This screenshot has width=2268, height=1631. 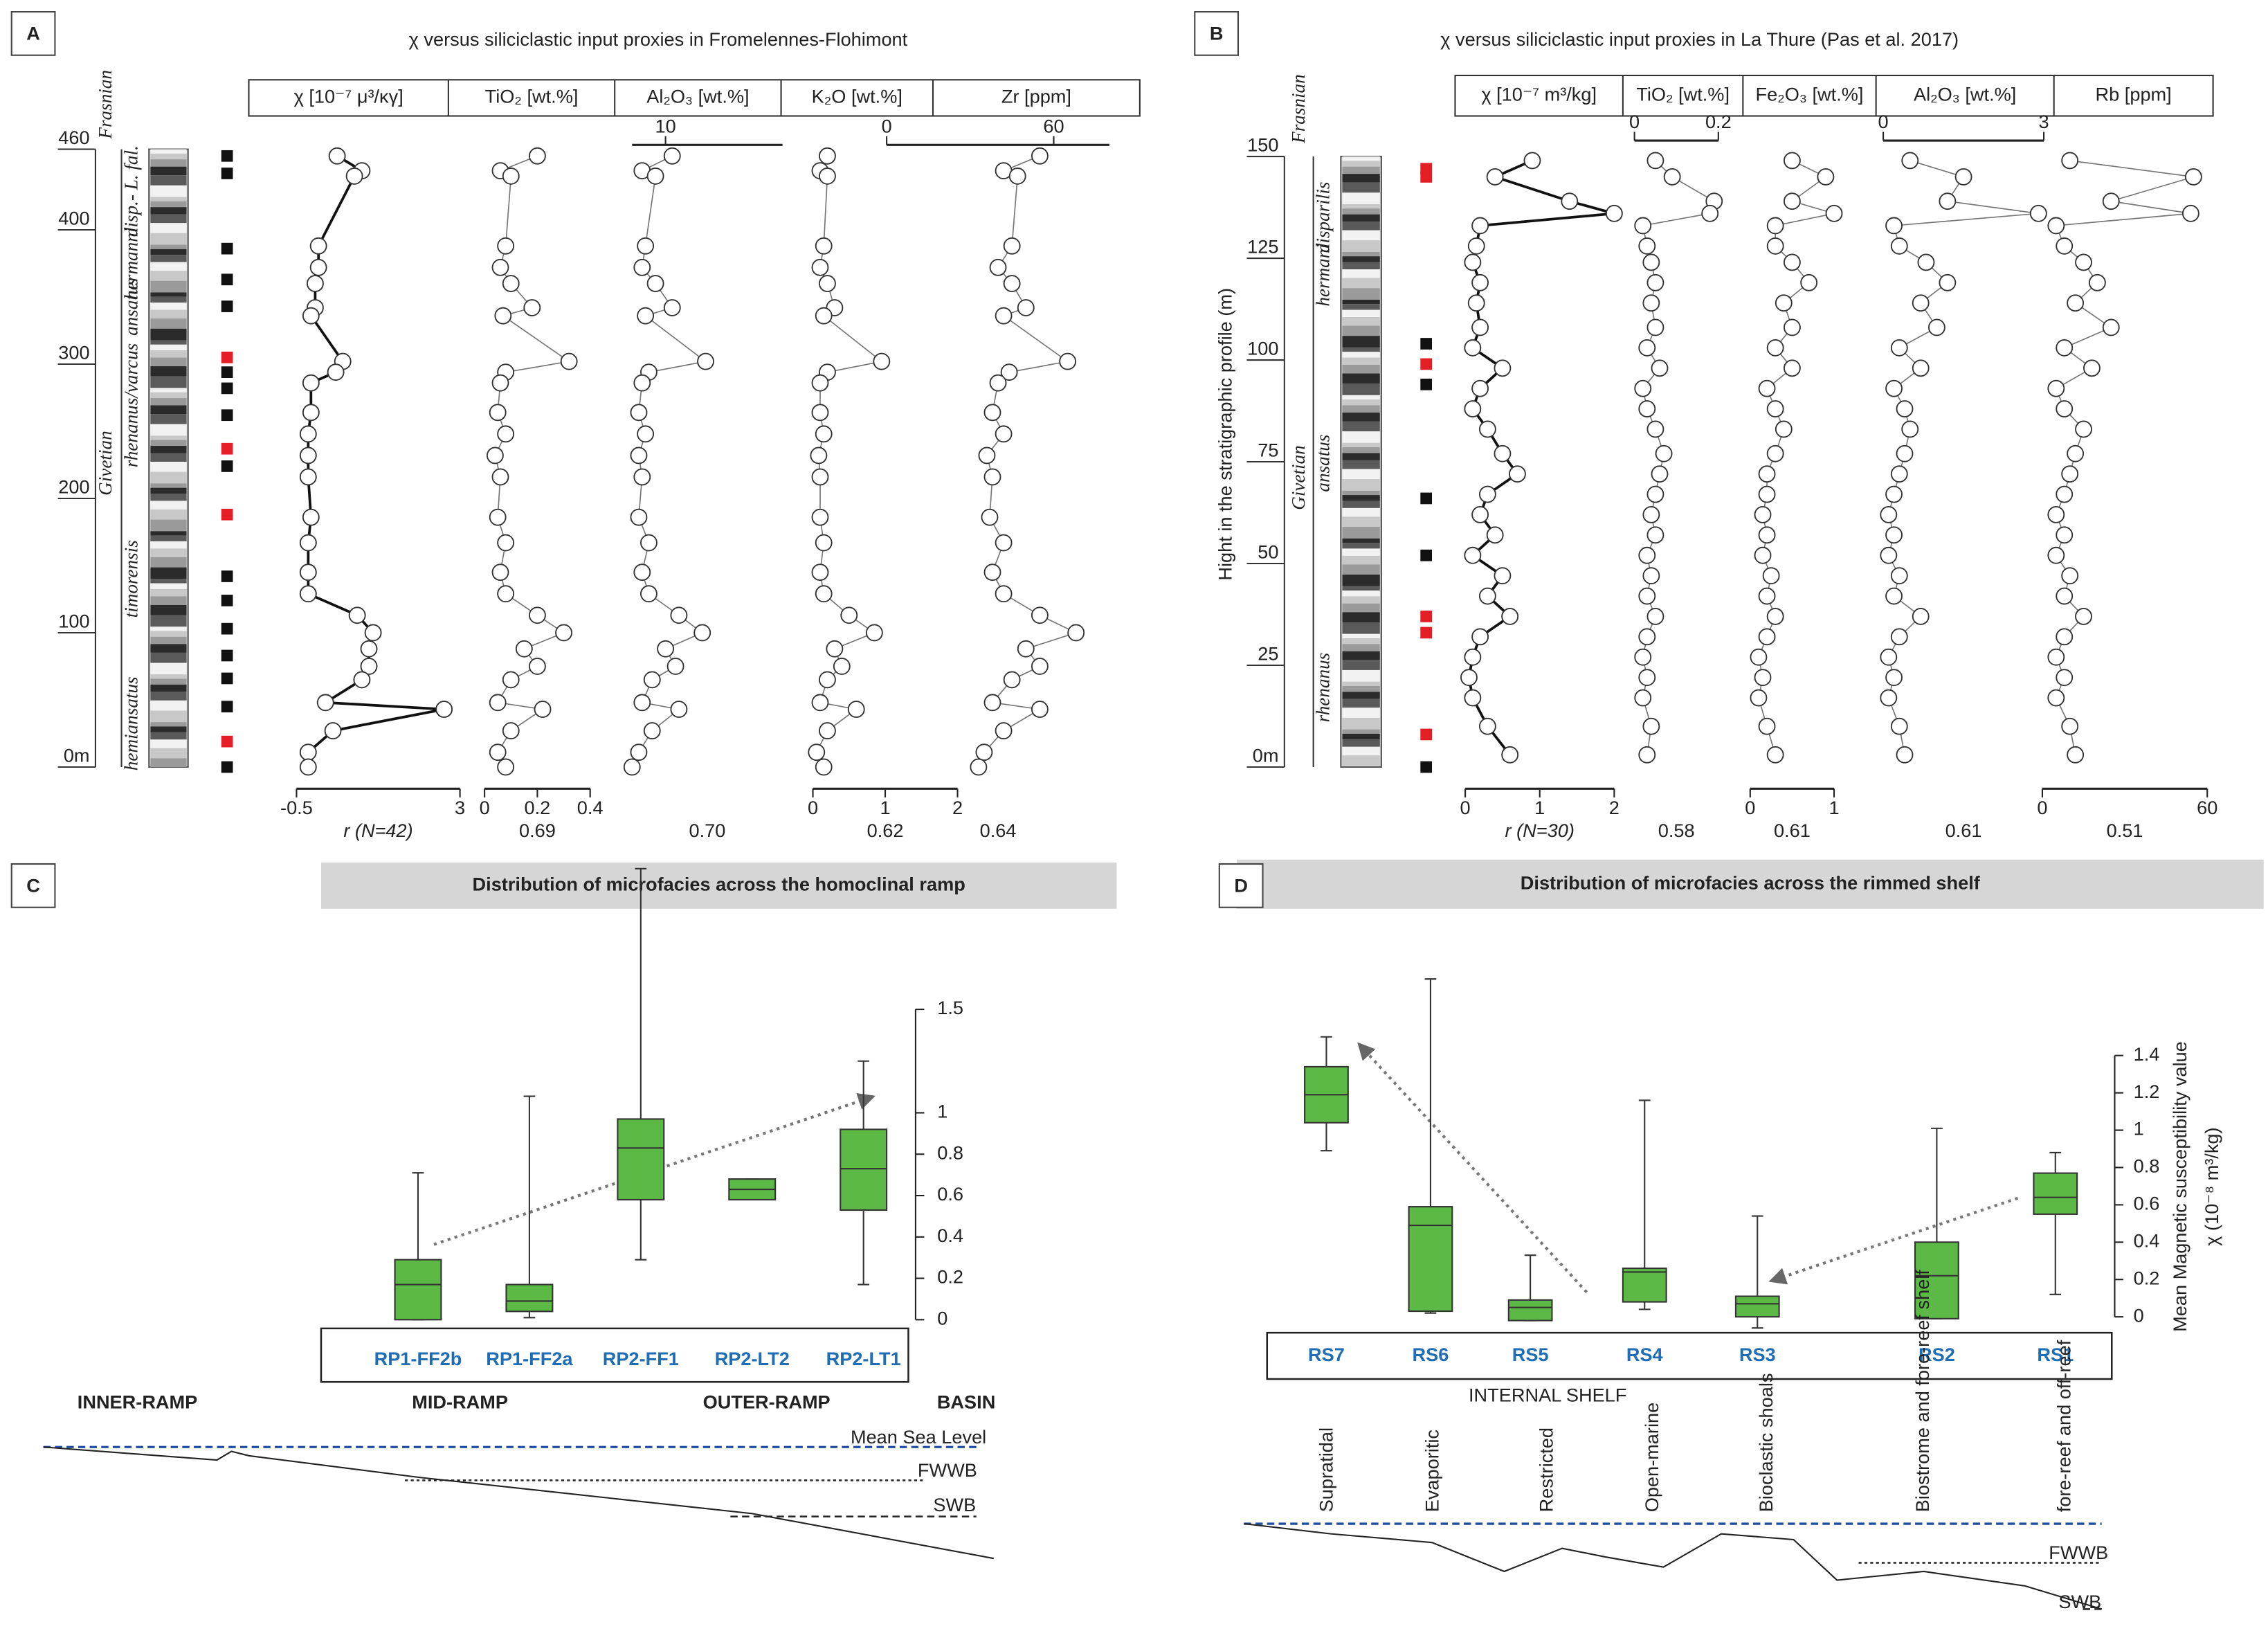 What do you see at coordinates (1327, 1469) in the screenshot?
I see `environment-label: Supratidal` at bounding box center [1327, 1469].